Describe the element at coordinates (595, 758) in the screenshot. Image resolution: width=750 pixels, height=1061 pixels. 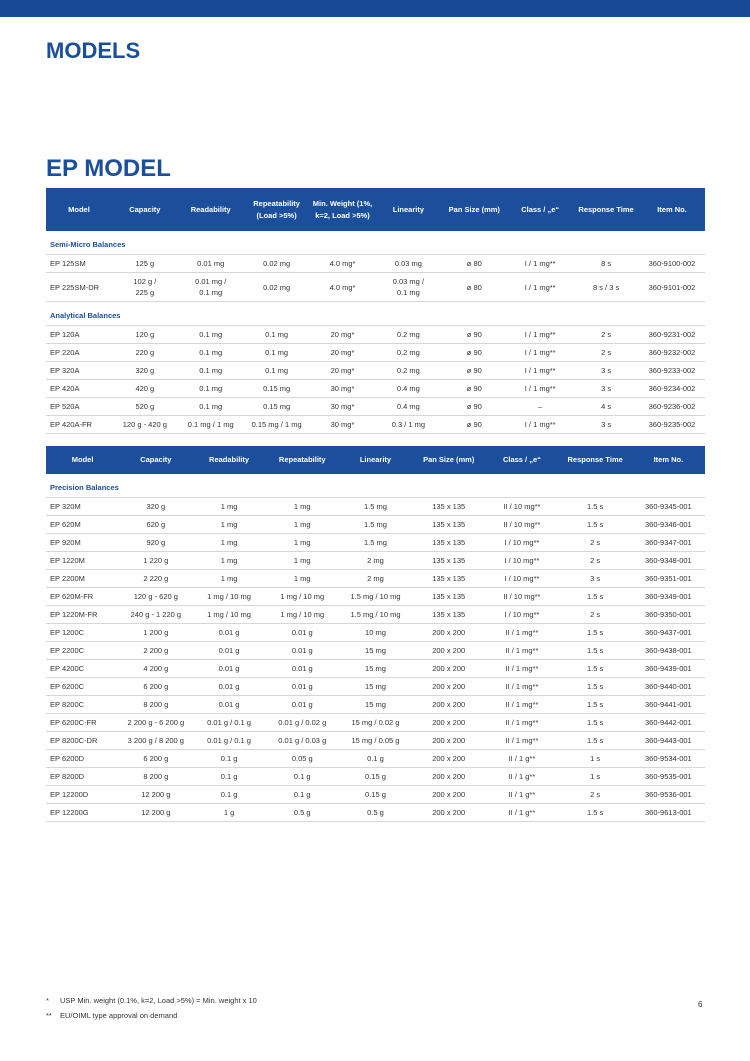
I see `table-cell: 1 s` at that location.